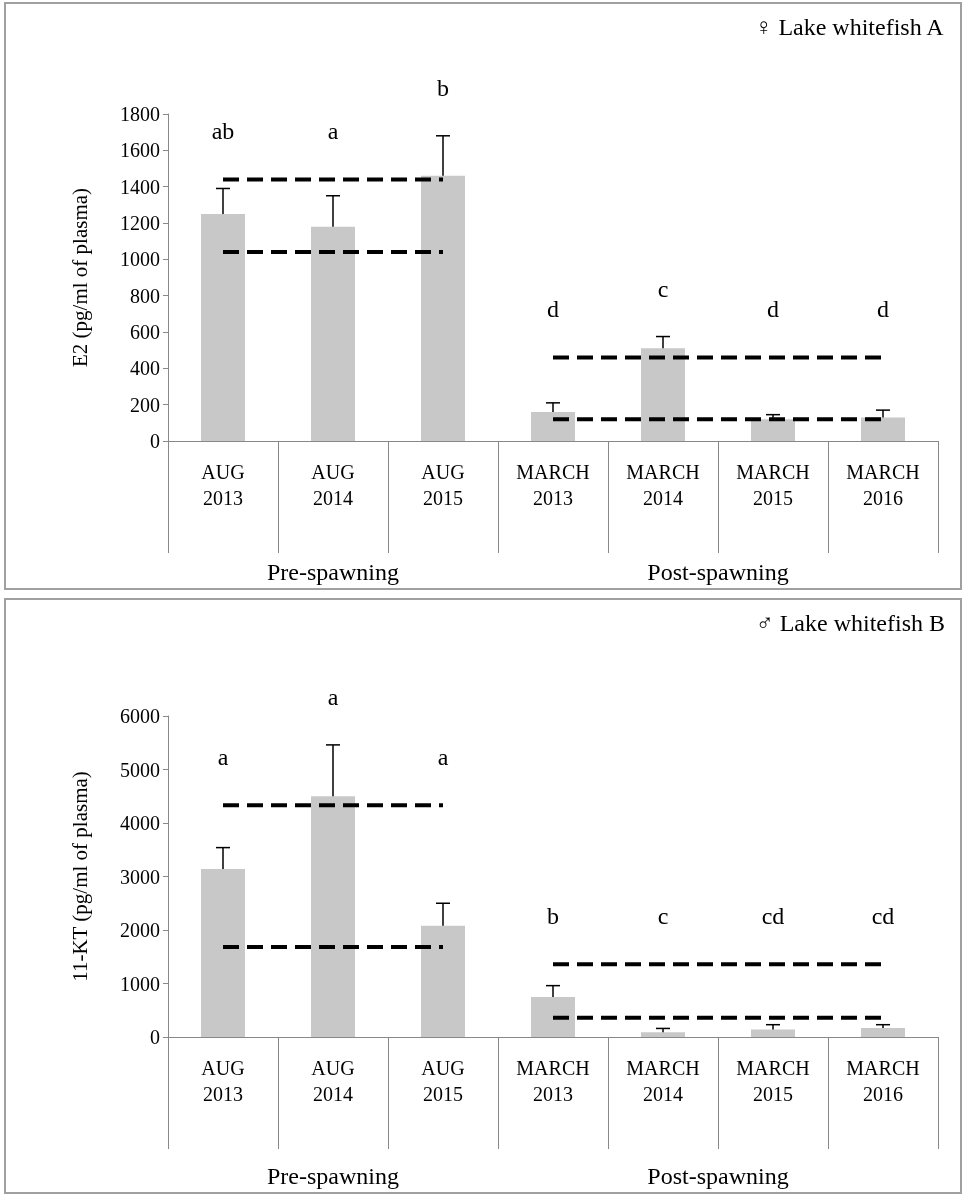 This screenshot has height=1197, width=968. I want to click on y-tick-label: 1800, so click(140, 114).